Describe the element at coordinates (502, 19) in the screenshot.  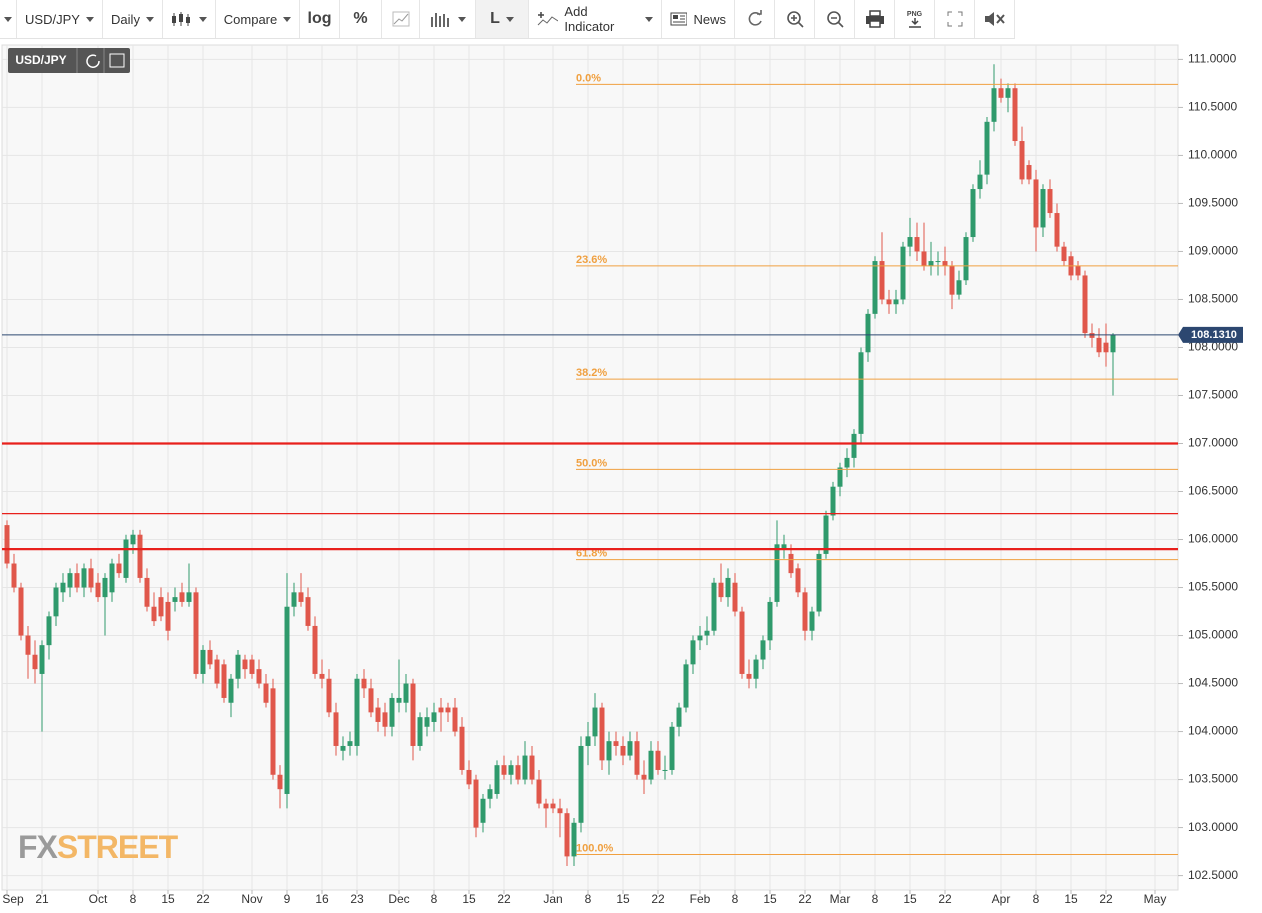
I see `line-button: L` at that location.